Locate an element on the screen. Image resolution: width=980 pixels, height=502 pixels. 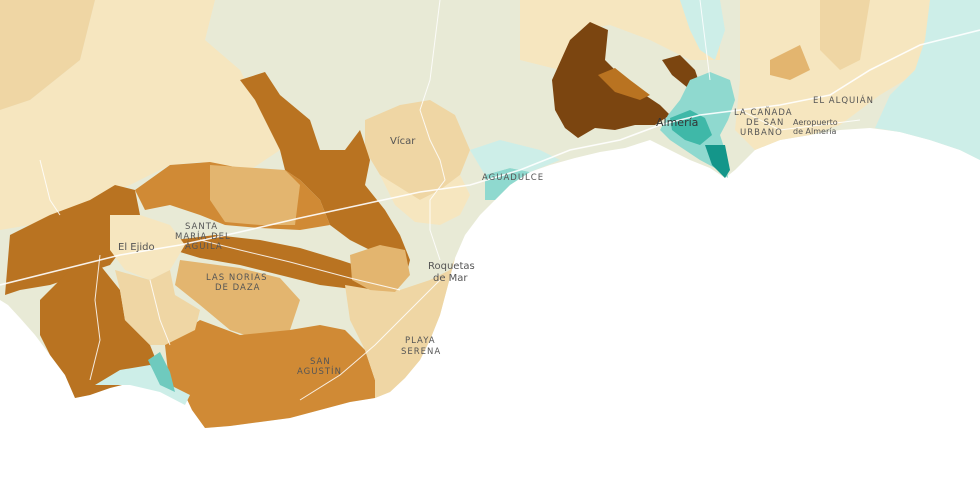
region-cream-west is located at coordinates (140, 115).